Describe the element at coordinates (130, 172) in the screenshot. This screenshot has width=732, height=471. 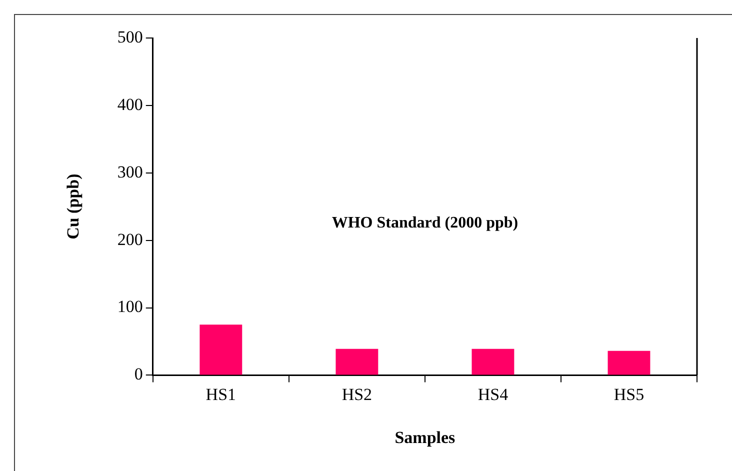
I see `y-tick-label: 300` at that location.